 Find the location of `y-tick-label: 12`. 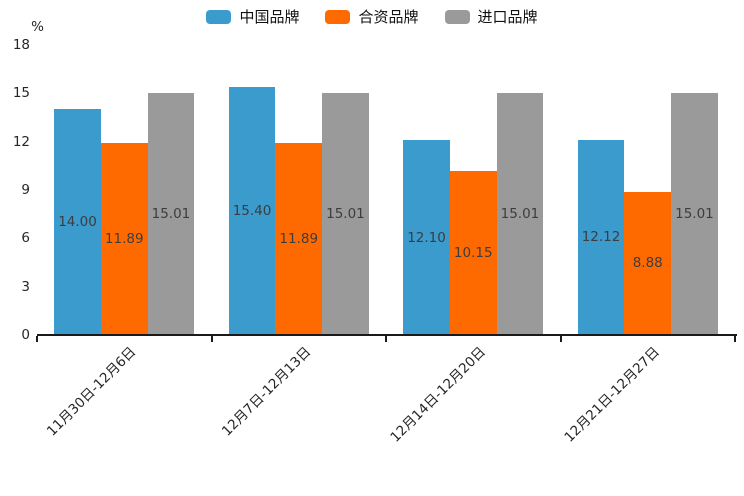

y-tick-label: 12 is located at coordinates (21, 141).